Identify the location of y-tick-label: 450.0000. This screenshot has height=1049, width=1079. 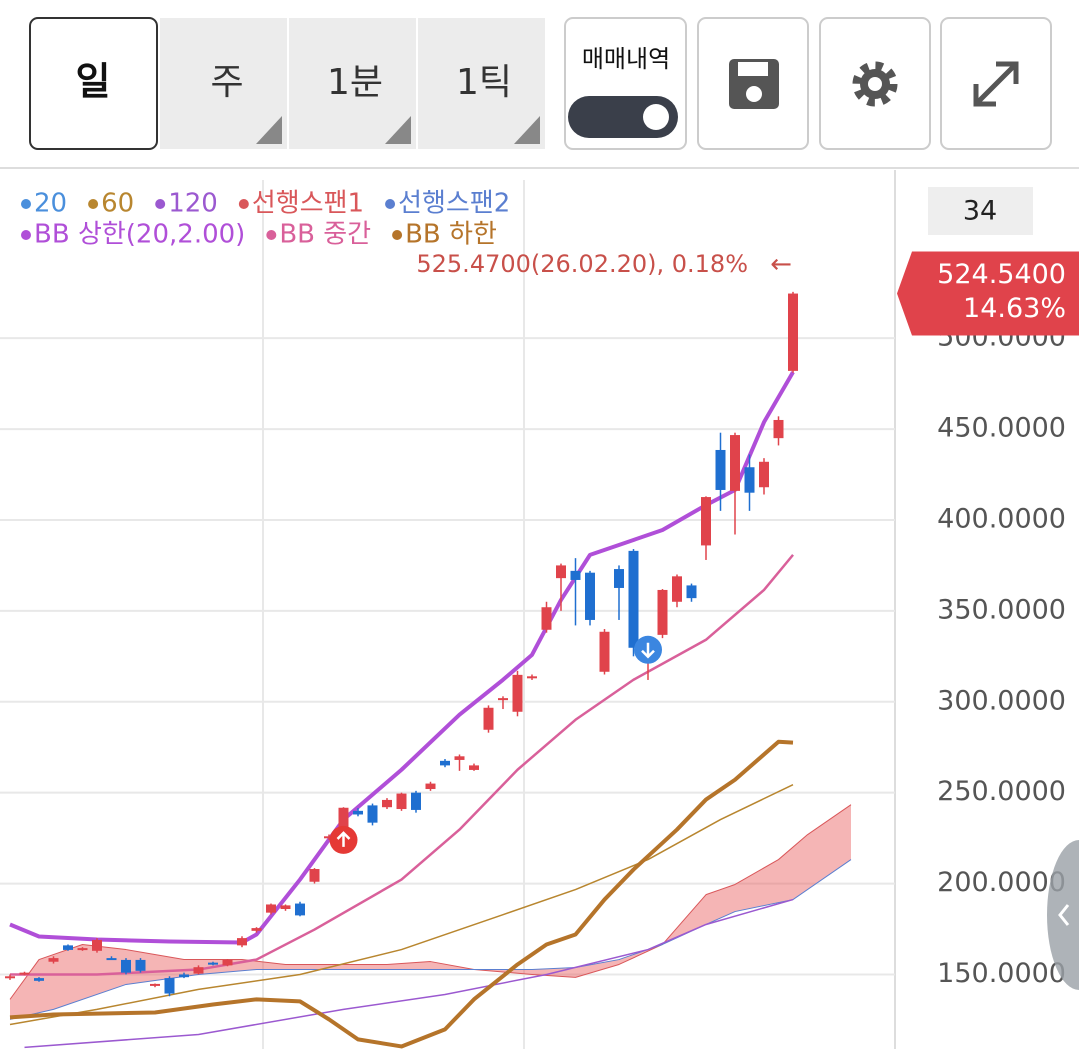
(1001, 428).